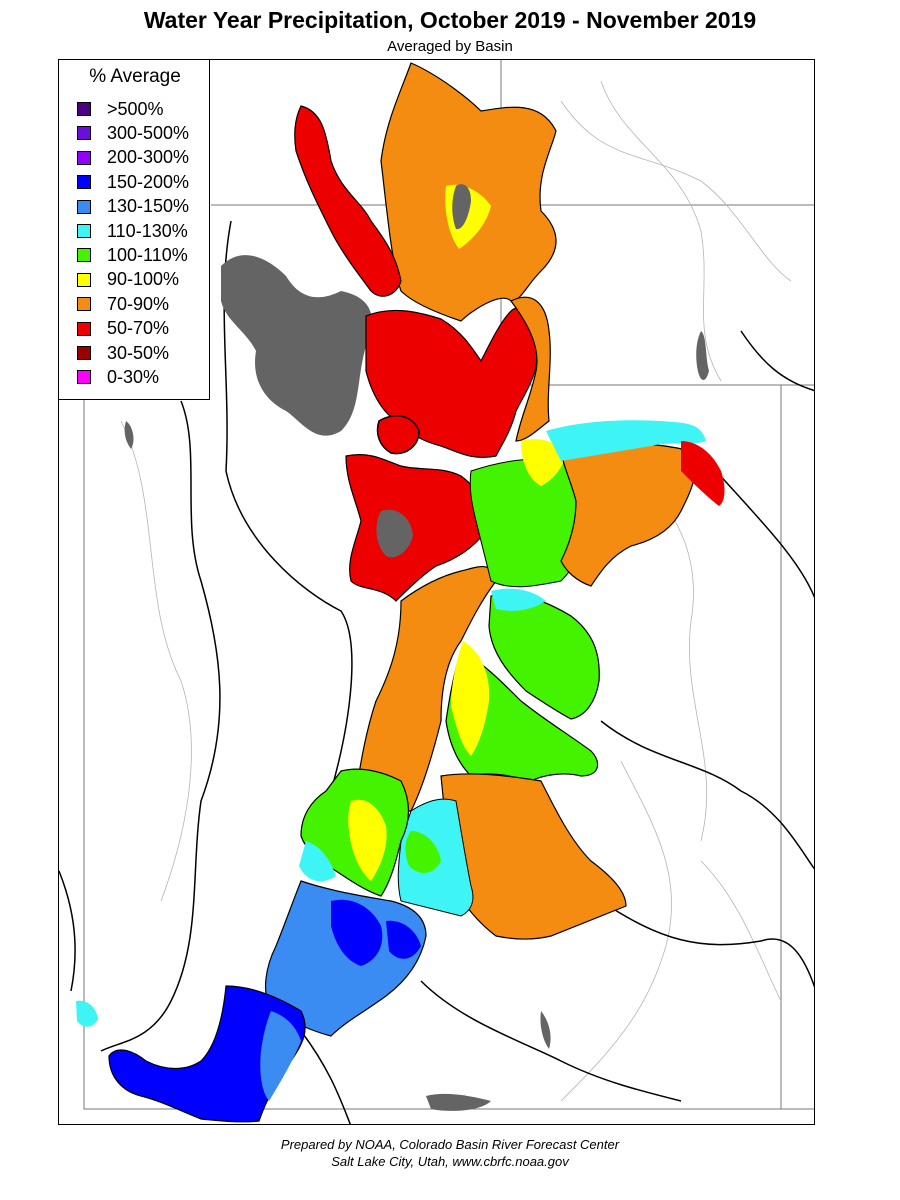 This screenshot has width=900, height=1200. I want to click on legend-item: >500%, so click(120, 109).